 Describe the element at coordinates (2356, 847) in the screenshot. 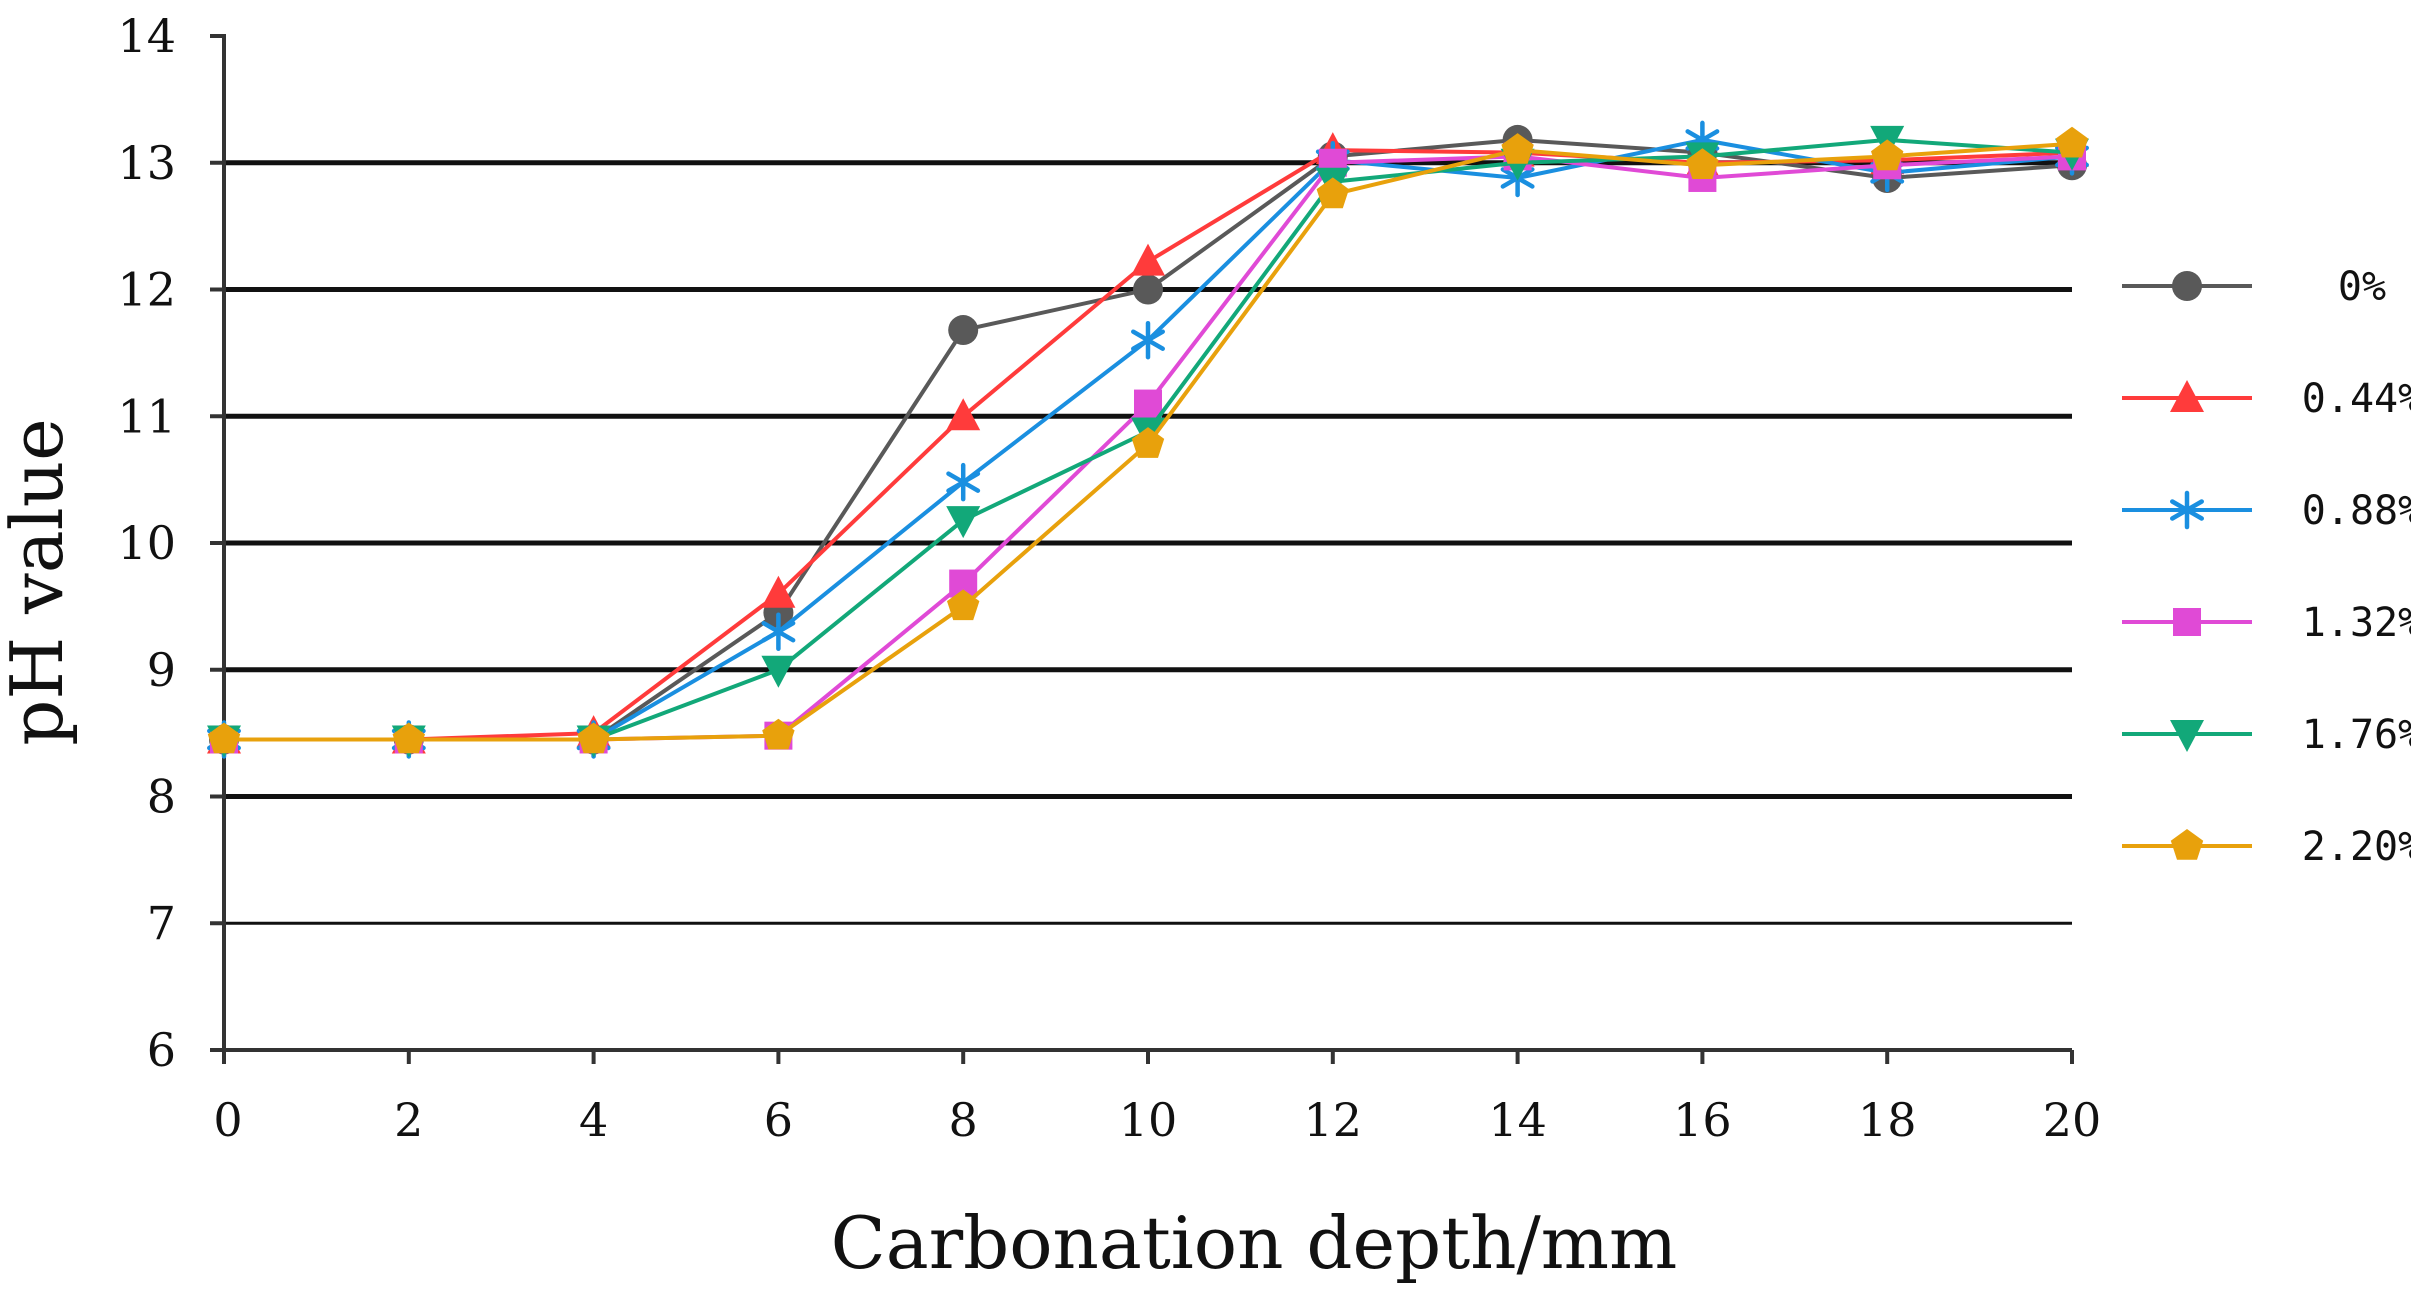

I see `legend-label-2.20%: 2.20%` at that location.